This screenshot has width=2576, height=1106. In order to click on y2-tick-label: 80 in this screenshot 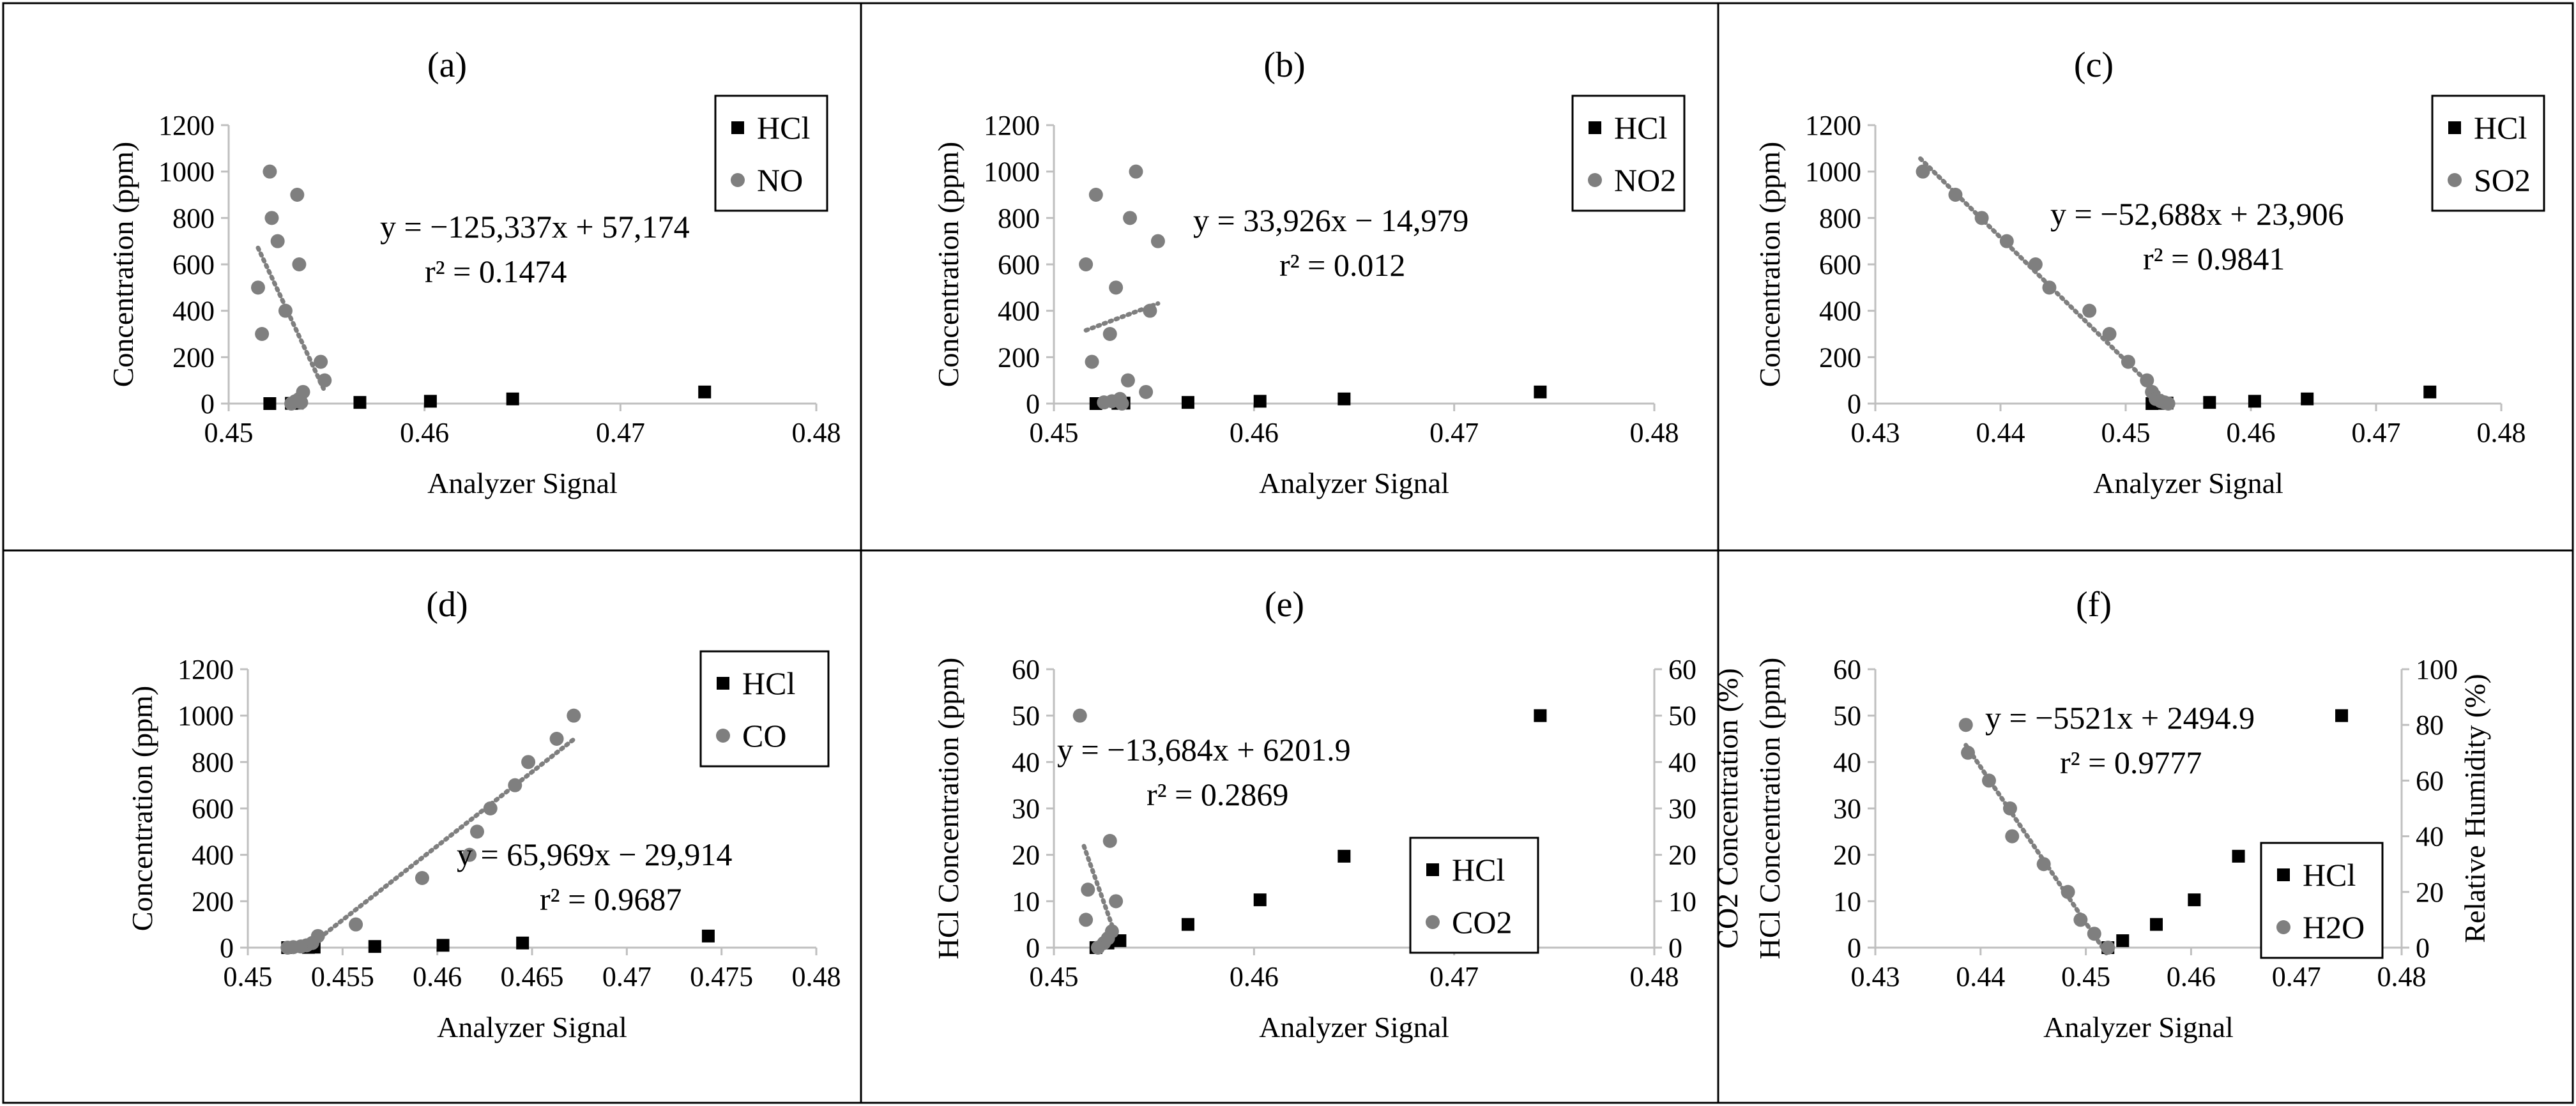, I will do `click(2430, 725)`.